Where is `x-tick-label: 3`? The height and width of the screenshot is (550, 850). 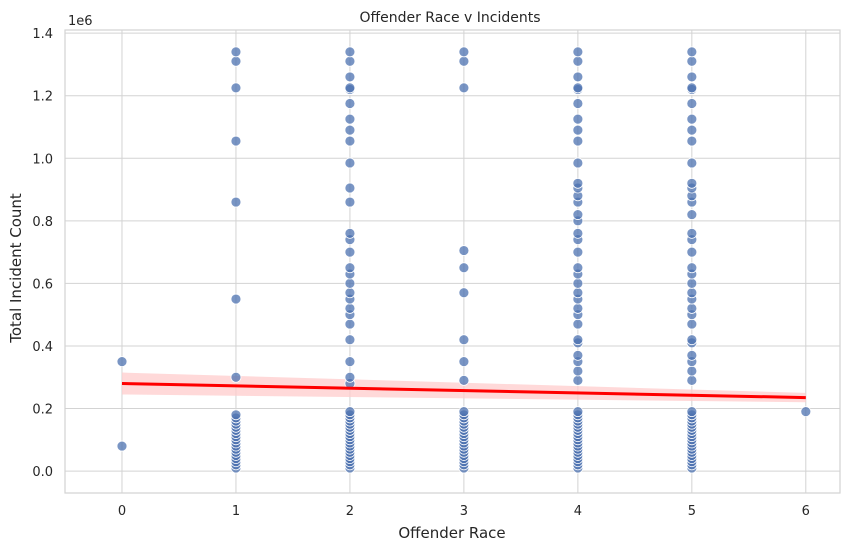 x-tick-label: 3 is located at coordinates (464, 511).